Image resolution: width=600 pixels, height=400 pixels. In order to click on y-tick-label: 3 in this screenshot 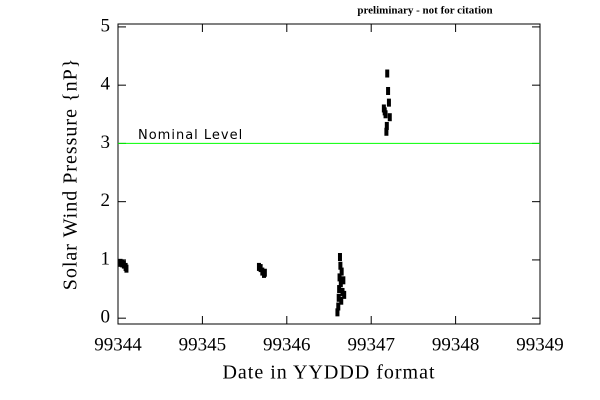, I will do `click(106, 142)`.